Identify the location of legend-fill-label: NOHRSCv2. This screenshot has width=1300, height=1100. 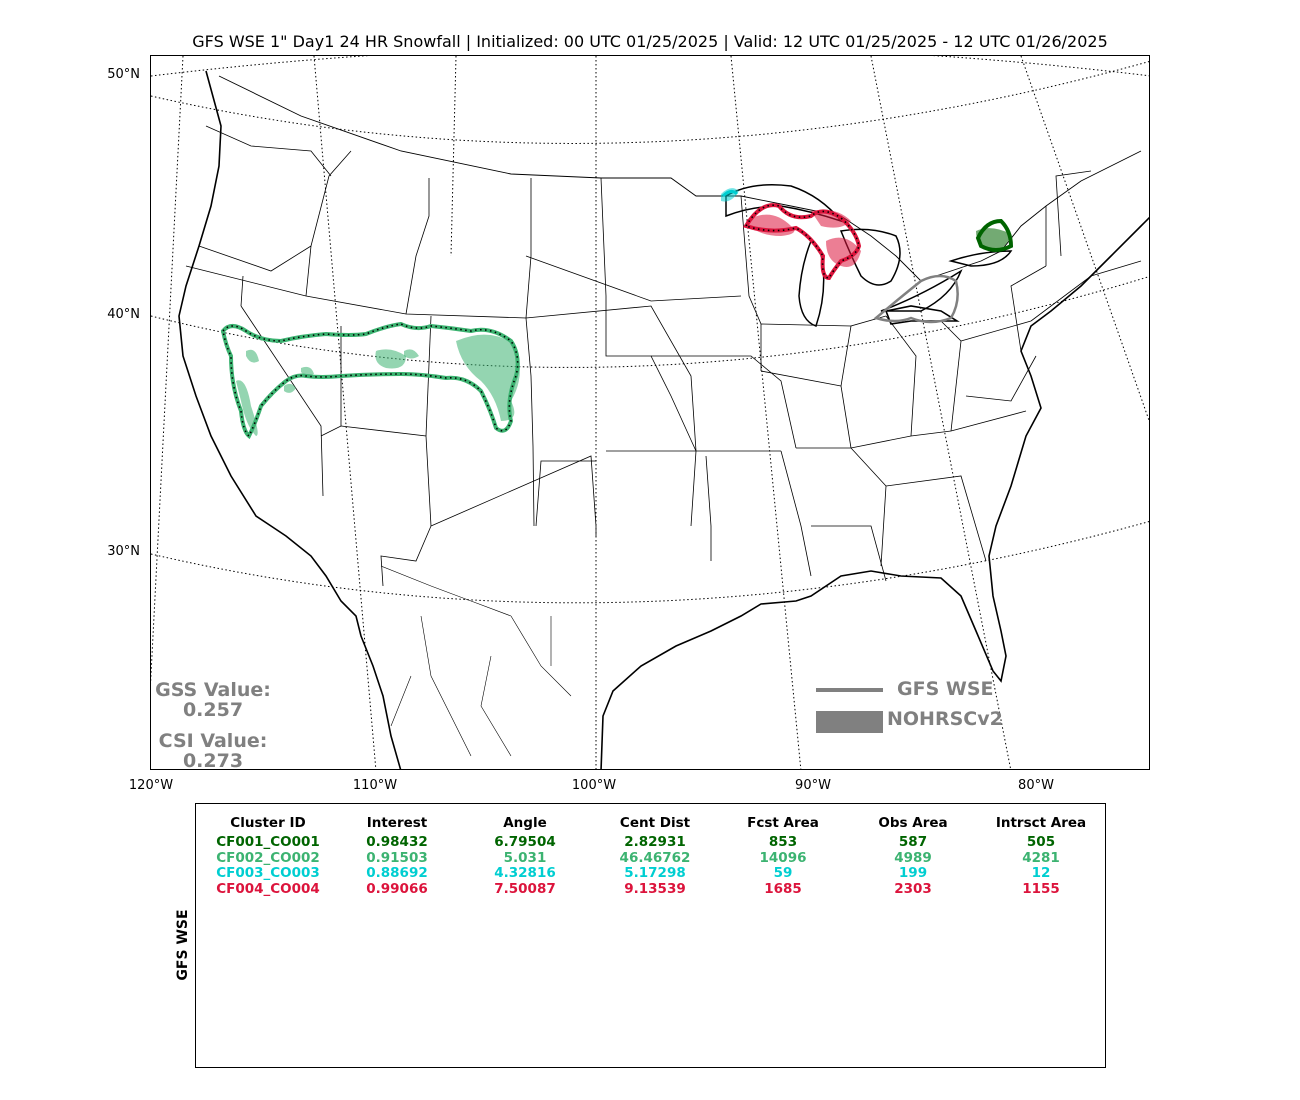
(945, 719).